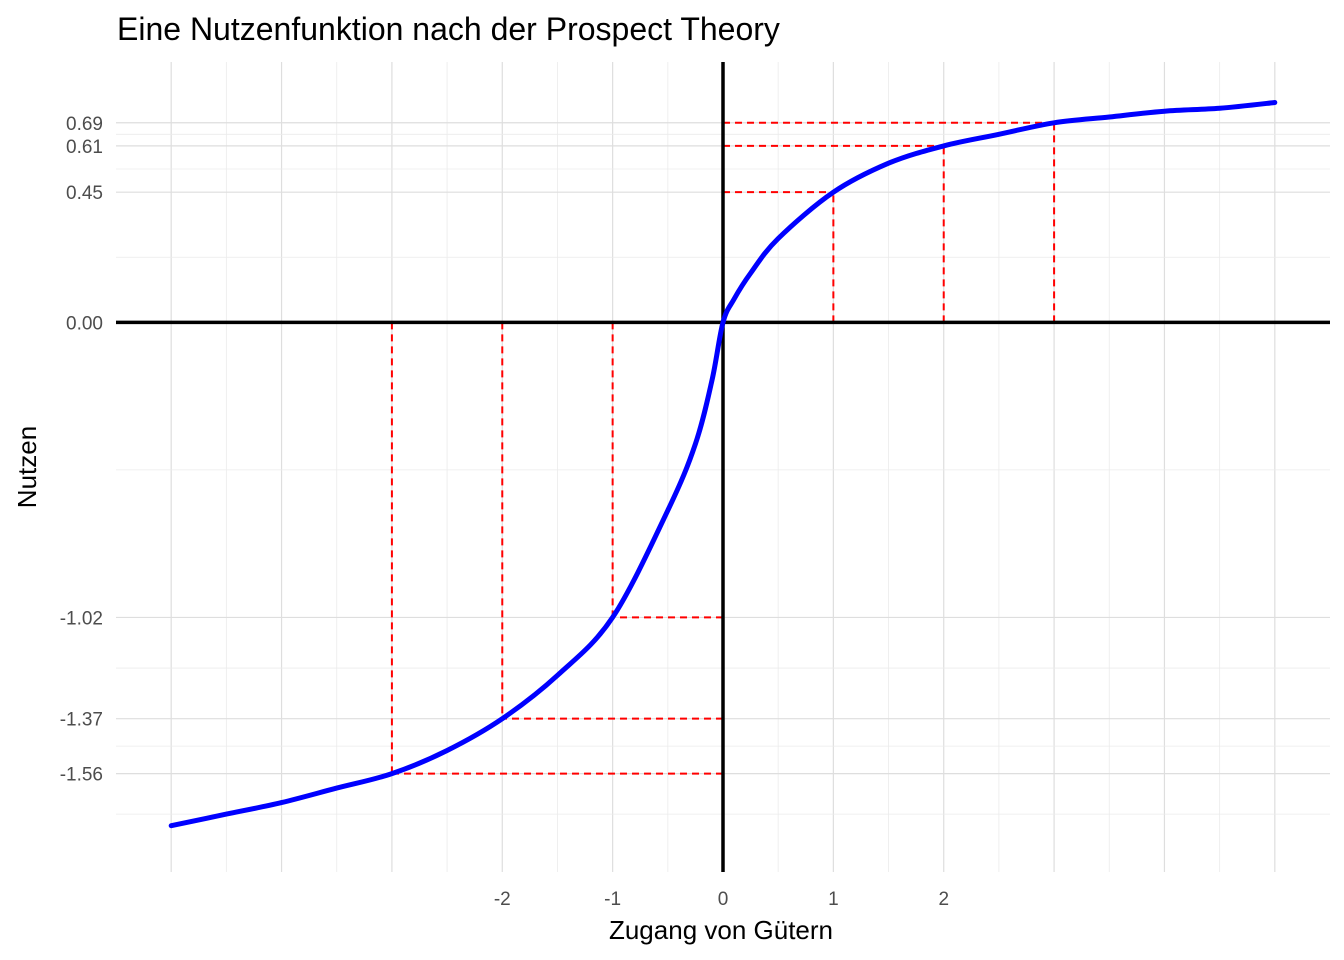 The width and height of the screenshot is (1344, 960). Describe the element at coordinates (502, 899) in the screenshot. I see `x-tick-label: -2` at that location.